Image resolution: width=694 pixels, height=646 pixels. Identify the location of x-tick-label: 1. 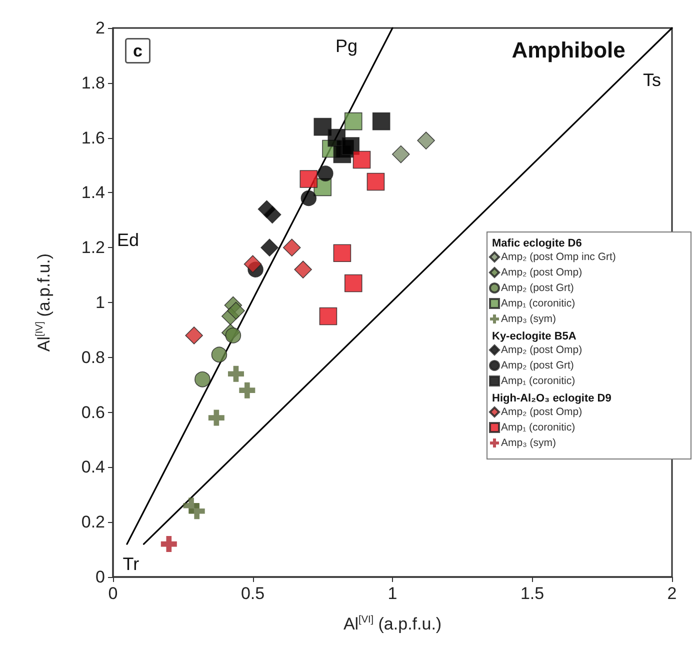
(393, 593).